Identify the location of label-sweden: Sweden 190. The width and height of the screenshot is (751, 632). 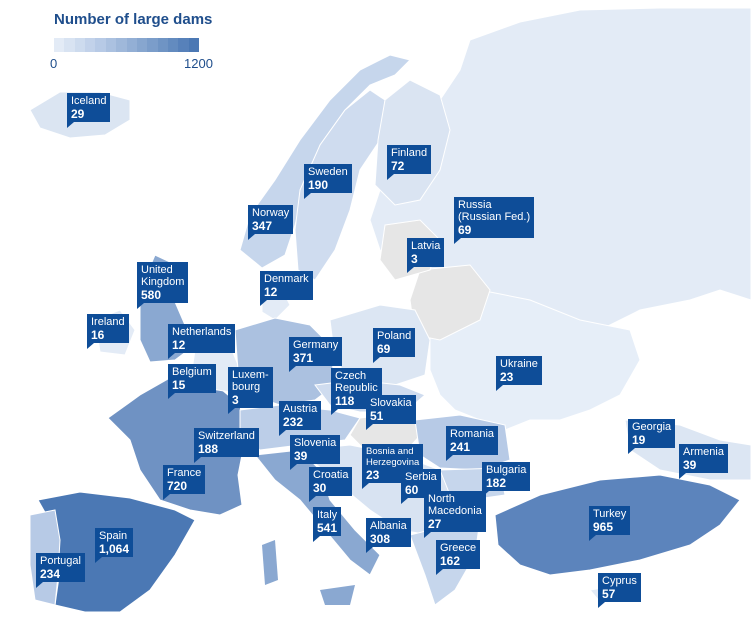
(328, 181).